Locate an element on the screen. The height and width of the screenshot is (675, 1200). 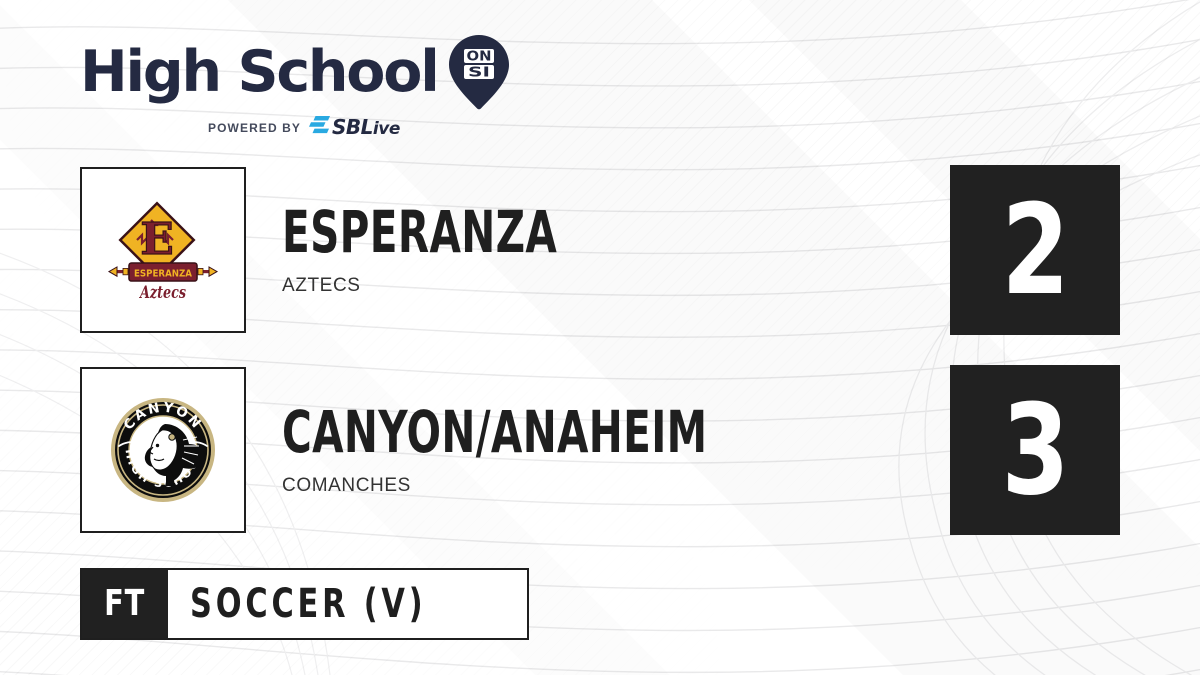
game-status-bar: FT SOCCER (V) is located at coordinates (305, 604).